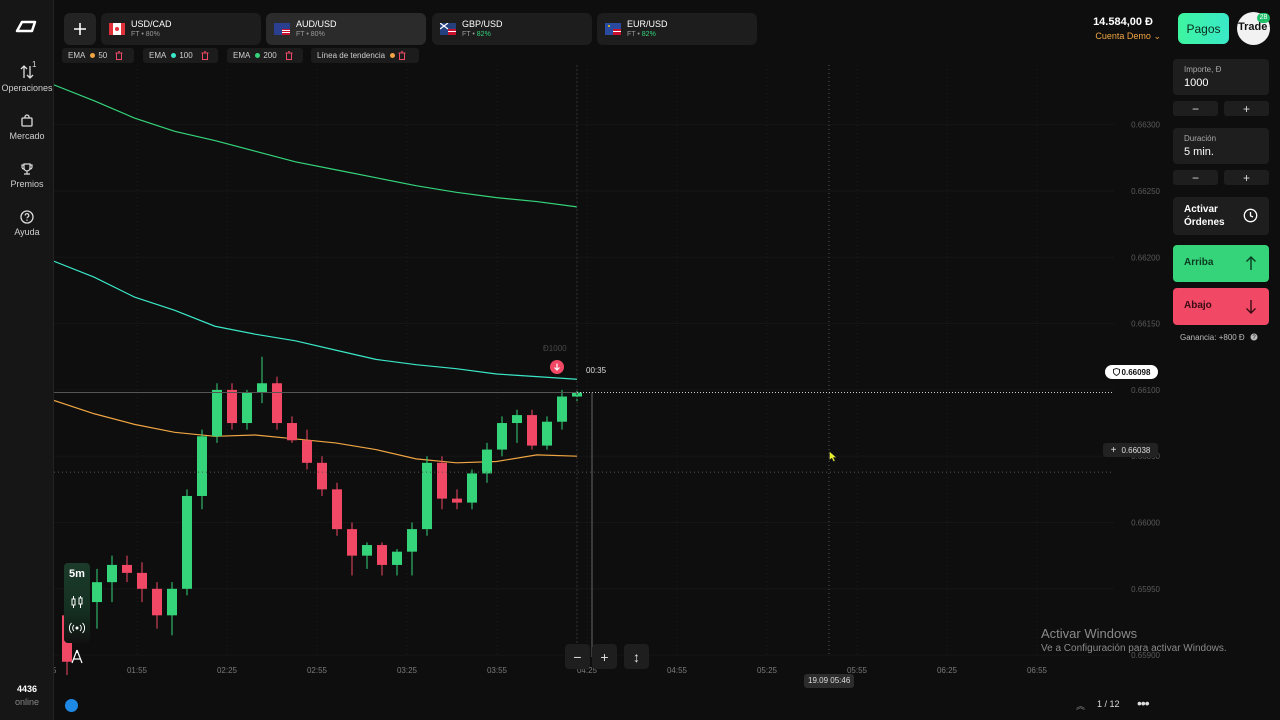 The width and height of the screenshot is (1280, 720). Describe the element at coordinates (1081, 706) in the screenshot. I see `double-chevron-up-icon: ︽` at that location.